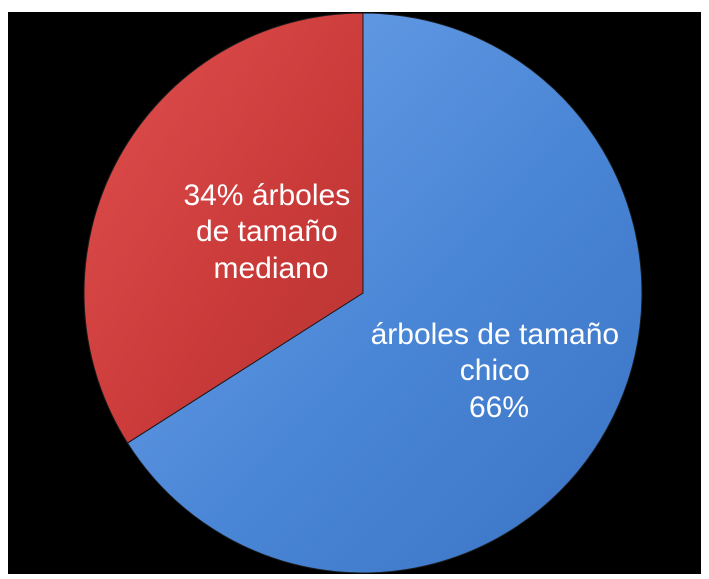 The image size is (709, 579). I want to click on slice-label-line: árboles de tamaño, so click(495, 334).